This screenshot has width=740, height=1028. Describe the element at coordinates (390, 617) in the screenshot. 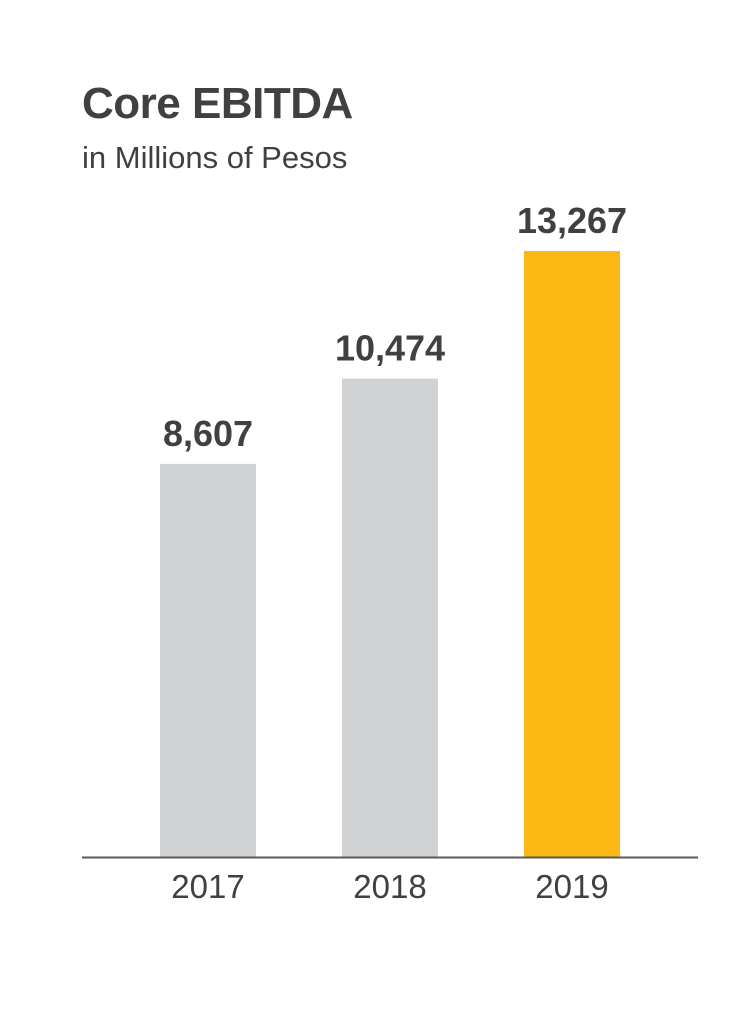

I see `bar-2018` at that location.